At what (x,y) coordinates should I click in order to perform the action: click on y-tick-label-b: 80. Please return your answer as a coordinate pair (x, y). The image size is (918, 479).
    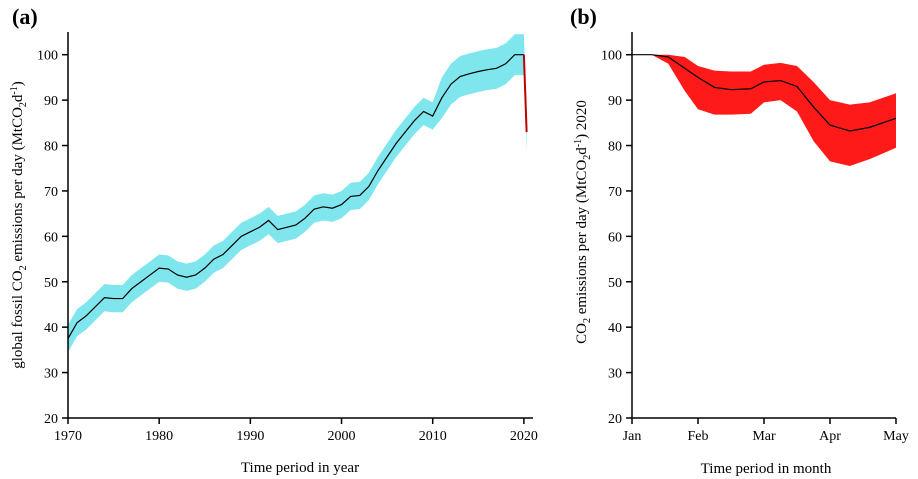
    Looking at the image, I should click on (615, 147).